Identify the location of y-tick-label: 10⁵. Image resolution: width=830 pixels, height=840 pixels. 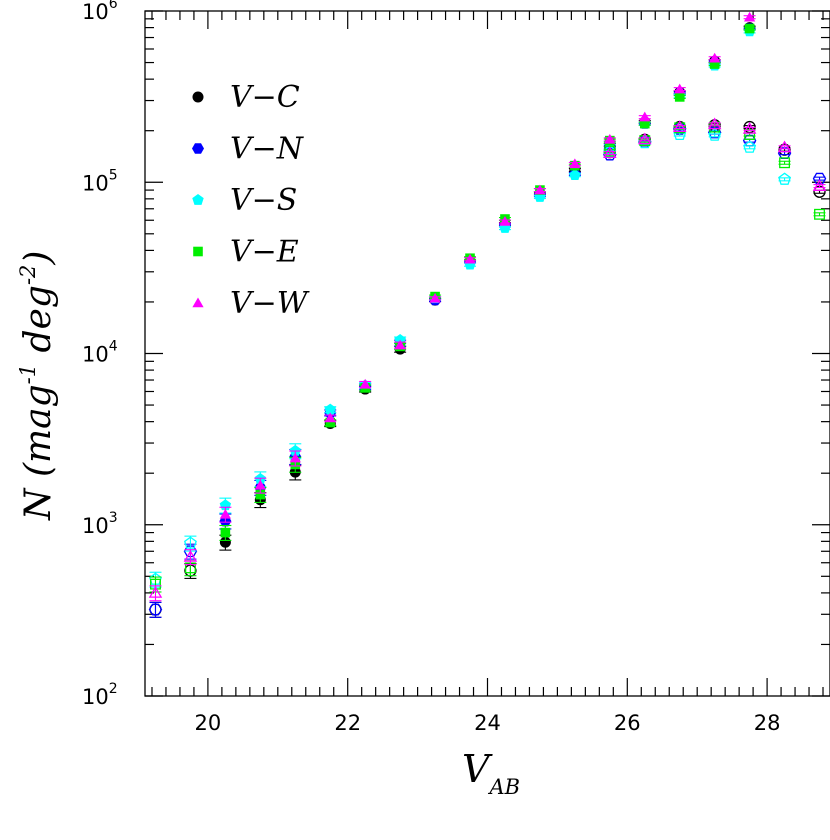
(100, 181).